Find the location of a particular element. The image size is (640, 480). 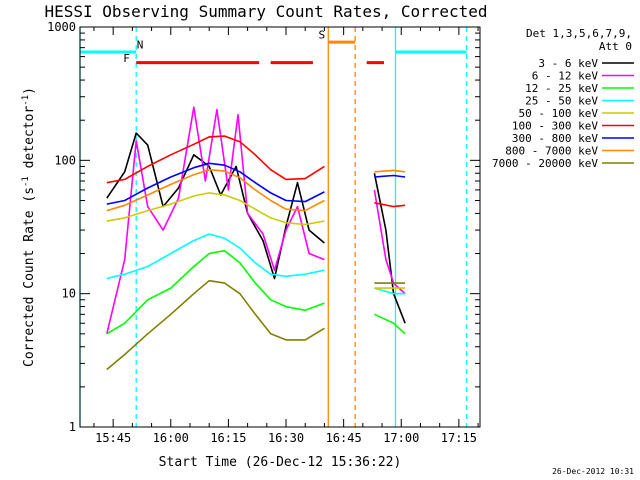

y-axis-label-sup1: -1 is located at coordinates (26, 181).